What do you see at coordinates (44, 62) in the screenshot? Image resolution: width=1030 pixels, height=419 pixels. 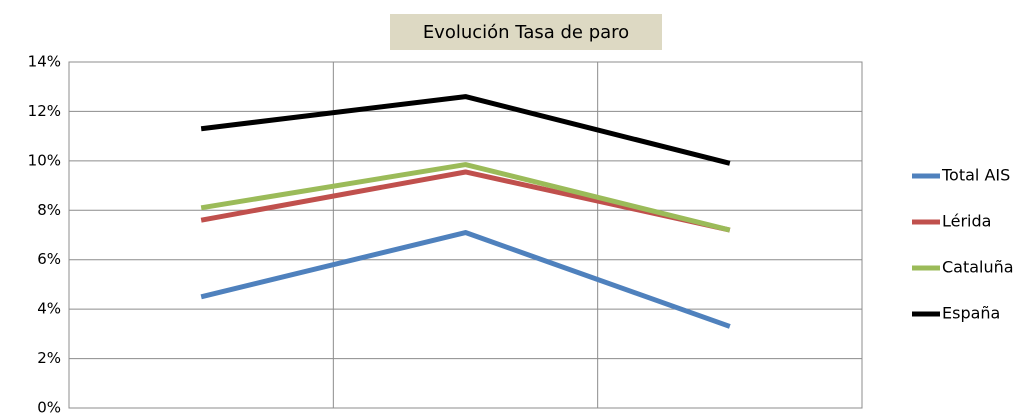 I see `y-tick-label: 14%` at bounding box center [44, 62].